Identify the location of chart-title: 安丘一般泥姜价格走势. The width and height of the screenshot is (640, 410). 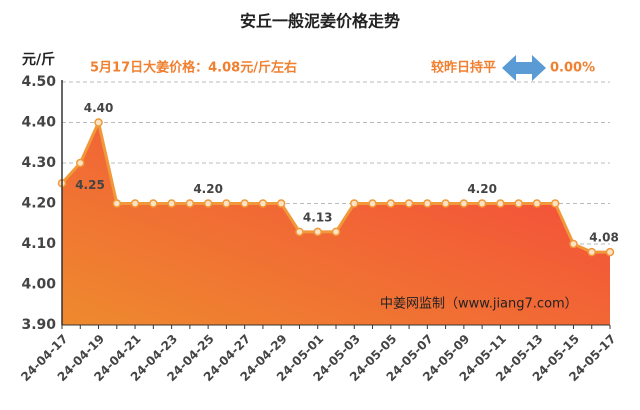
(320, 21).